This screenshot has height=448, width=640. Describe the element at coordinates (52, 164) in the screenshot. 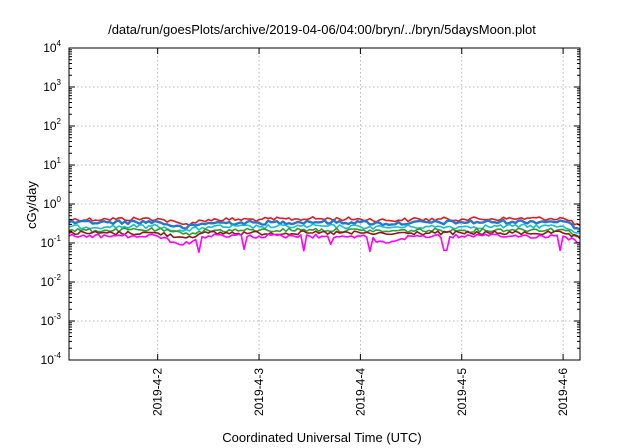

I see `y-tick-label: 10¹` at that location.